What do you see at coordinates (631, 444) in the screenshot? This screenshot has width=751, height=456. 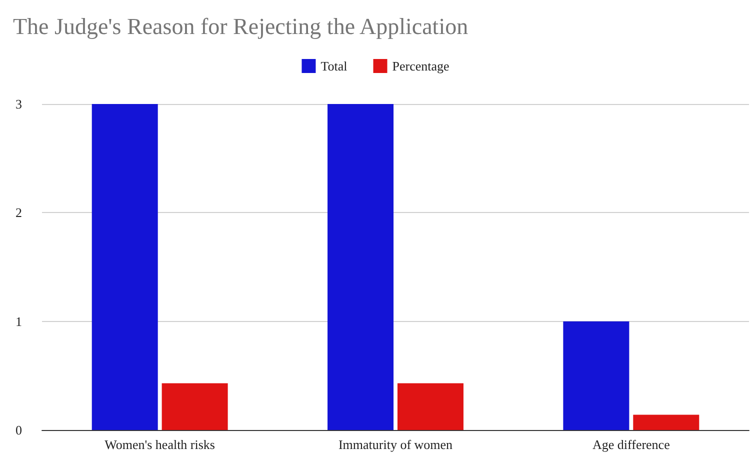 I see `x-tick-label: Age difference` at bounding box center [631, 444].